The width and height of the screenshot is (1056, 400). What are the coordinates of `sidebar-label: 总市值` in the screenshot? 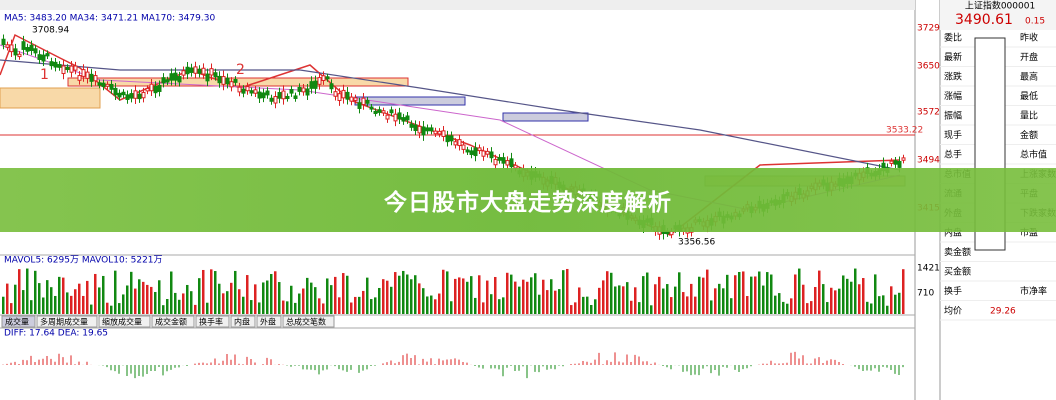 It's located at (1033, 155).